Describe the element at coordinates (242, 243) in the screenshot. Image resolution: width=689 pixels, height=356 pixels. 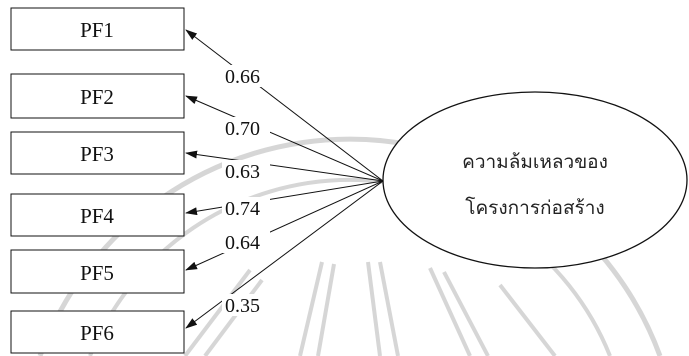
I see `loading-pf5: 0.64` at that location.